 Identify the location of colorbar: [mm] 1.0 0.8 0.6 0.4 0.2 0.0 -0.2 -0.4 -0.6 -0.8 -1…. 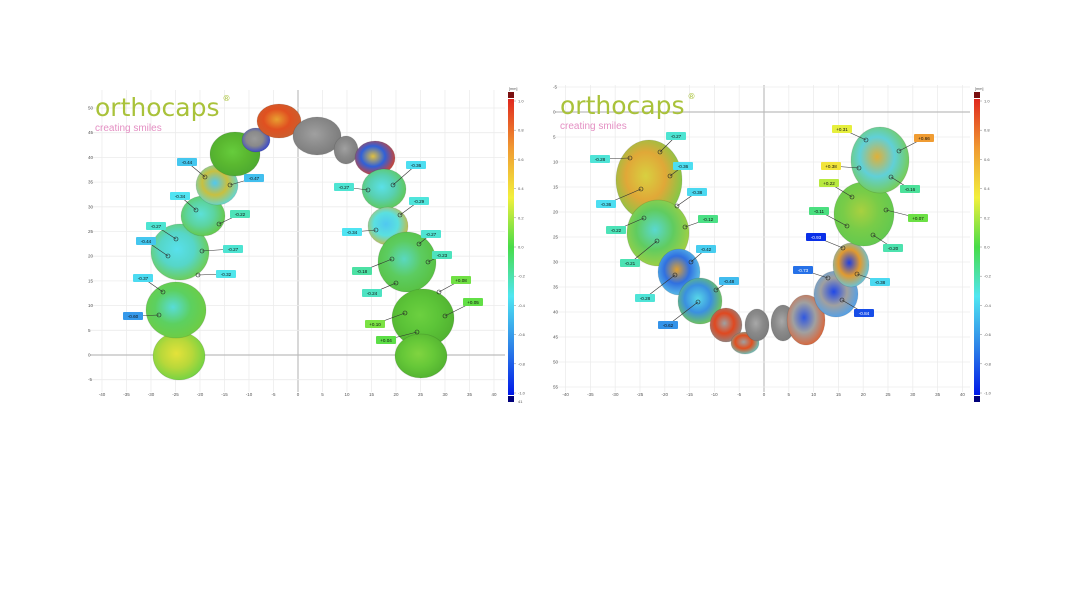
(517, 245).